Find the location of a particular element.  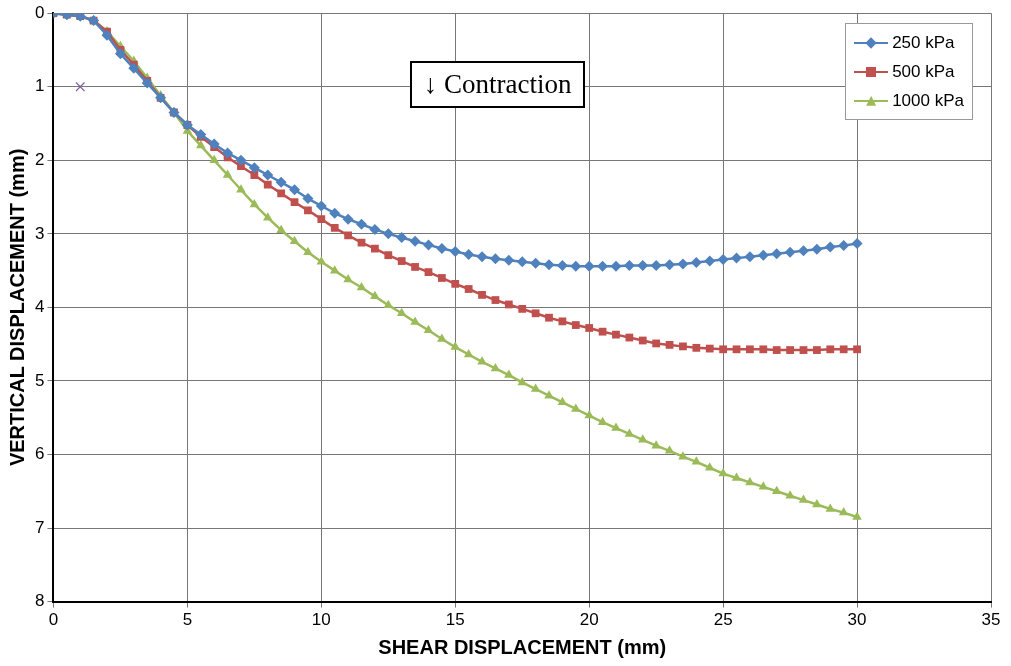

legend-label: 250 kPa is located at coordinates (923, 42).